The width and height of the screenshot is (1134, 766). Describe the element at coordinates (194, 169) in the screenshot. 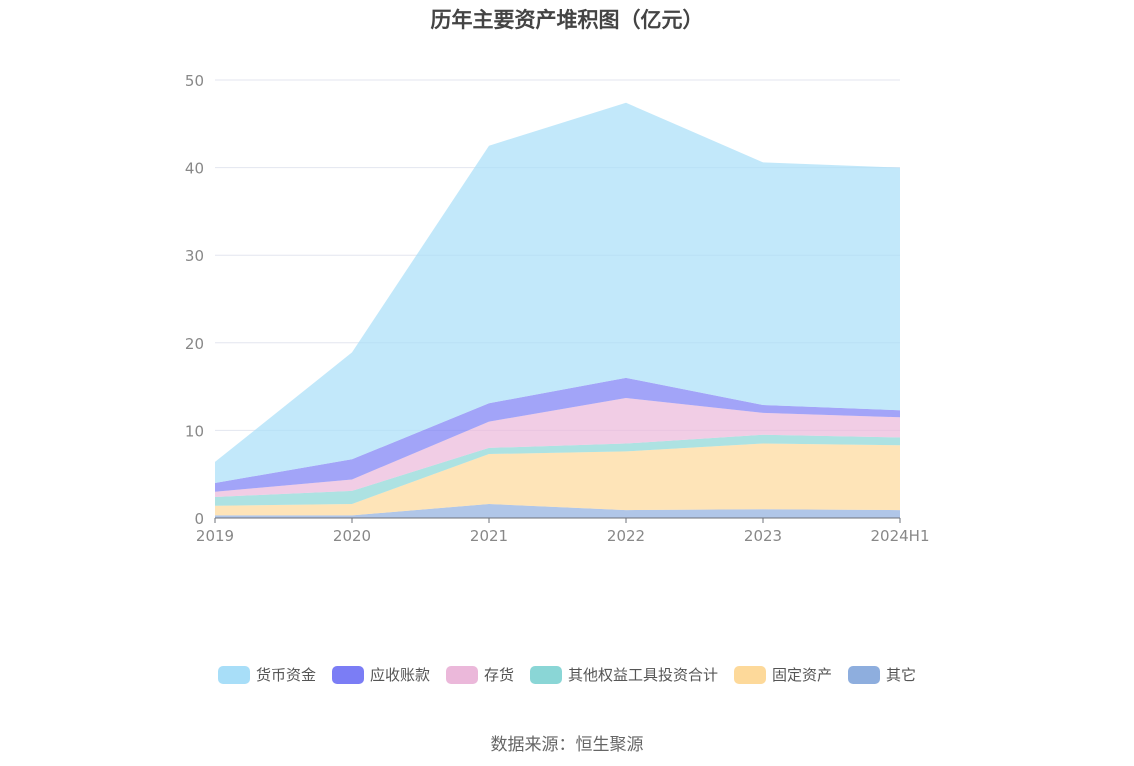

I see `y-tick-label: 40` at that location.